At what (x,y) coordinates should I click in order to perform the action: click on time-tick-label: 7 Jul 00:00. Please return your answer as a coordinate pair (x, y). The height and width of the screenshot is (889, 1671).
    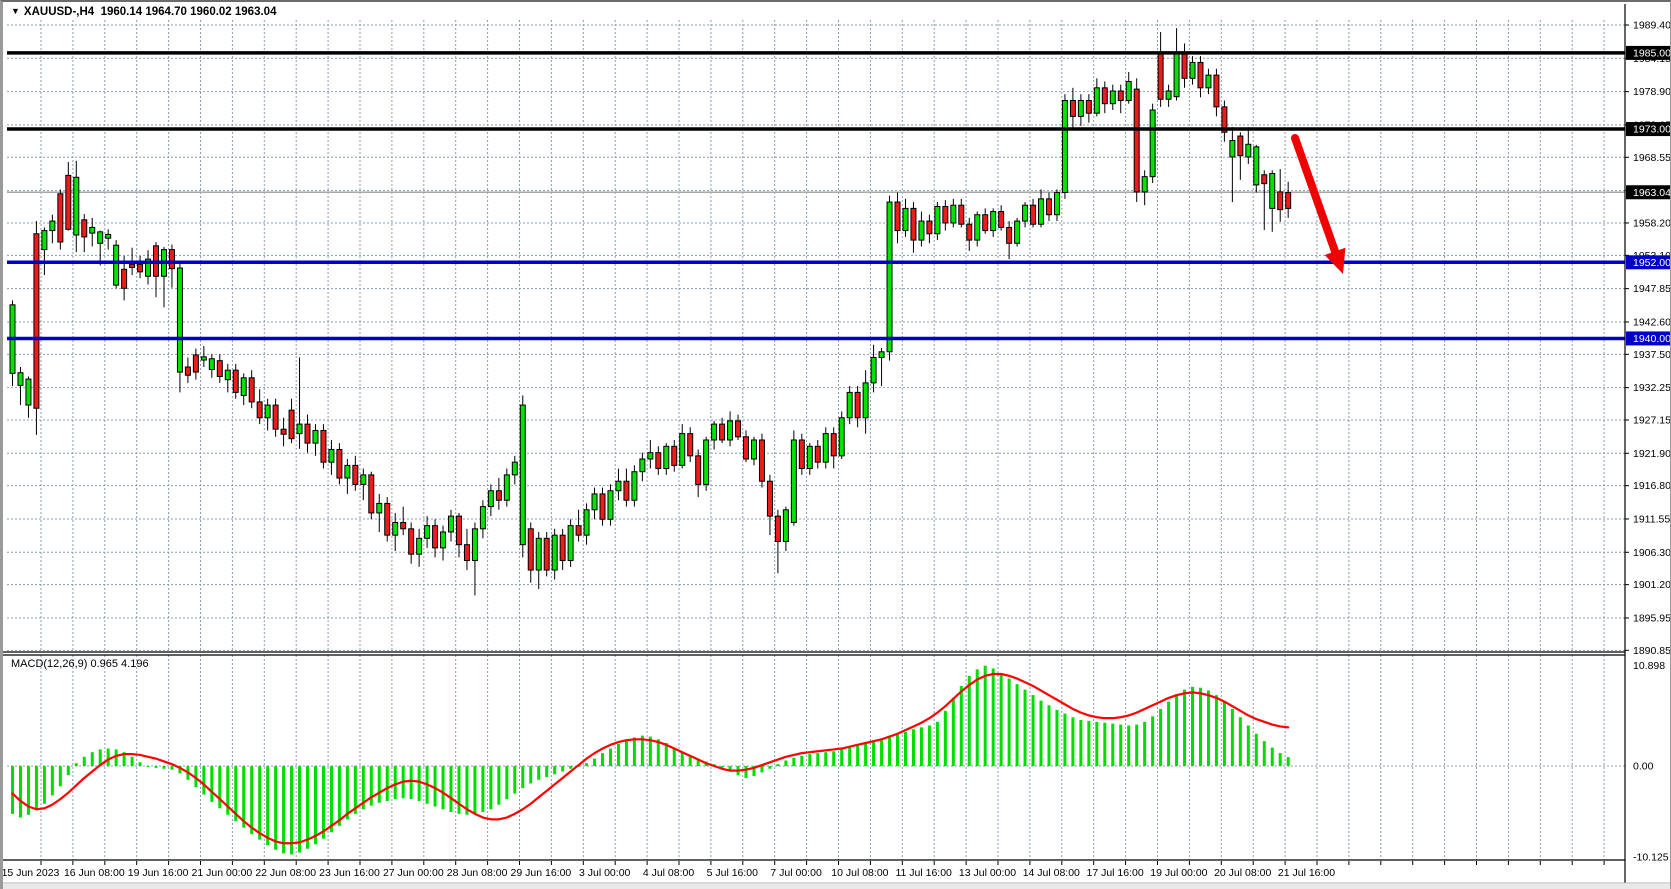
    Looking at the image, I should click on (796, 873).